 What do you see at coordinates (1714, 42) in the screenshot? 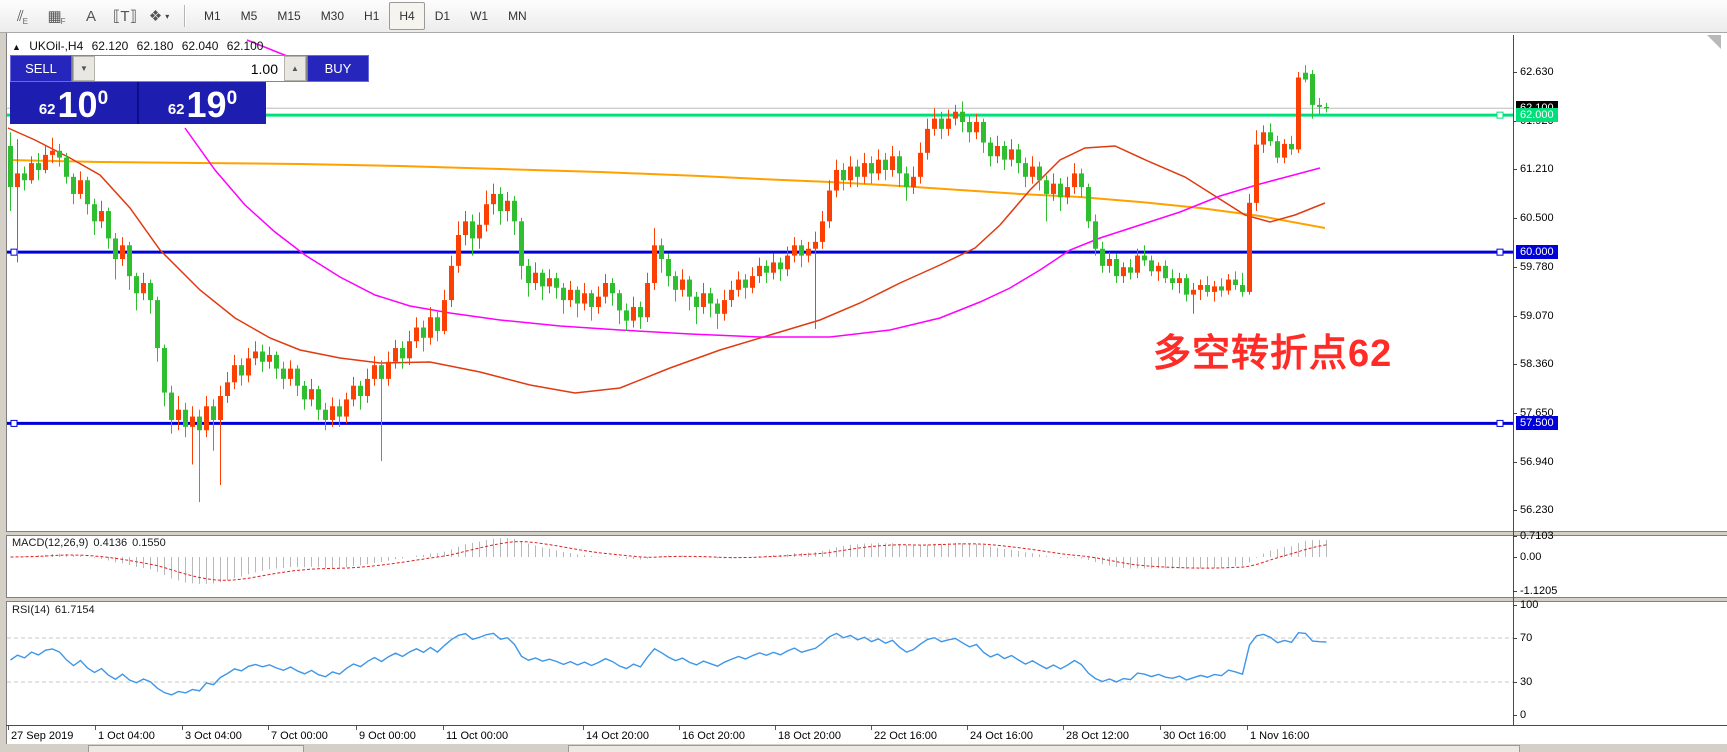
I see `scroll-corner-icon` at bounding box center [1714, 42].